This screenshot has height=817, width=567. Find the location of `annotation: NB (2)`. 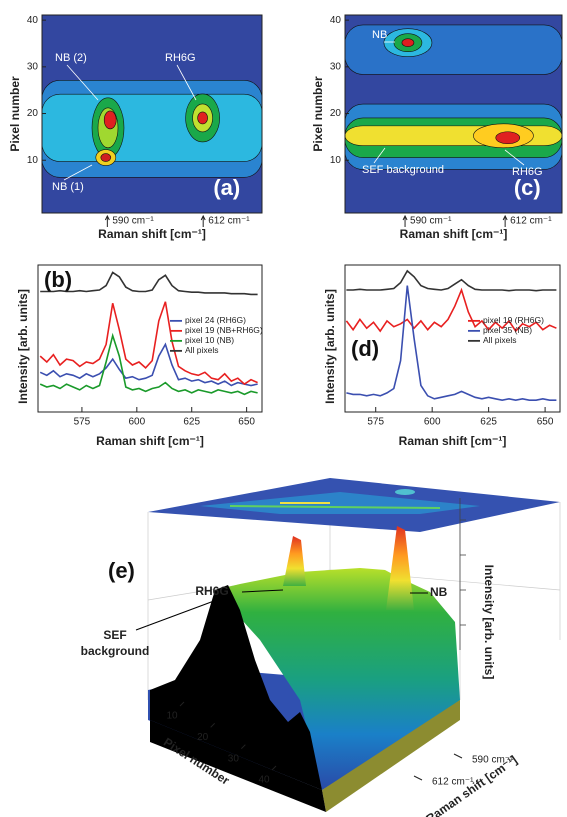

annotation: NB (2) is located at coordinates (71, 58).